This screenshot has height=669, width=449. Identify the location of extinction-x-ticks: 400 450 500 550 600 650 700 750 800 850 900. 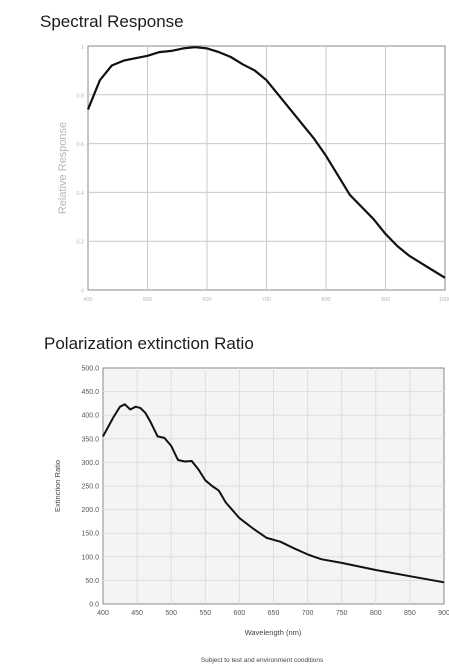
(273, 613).